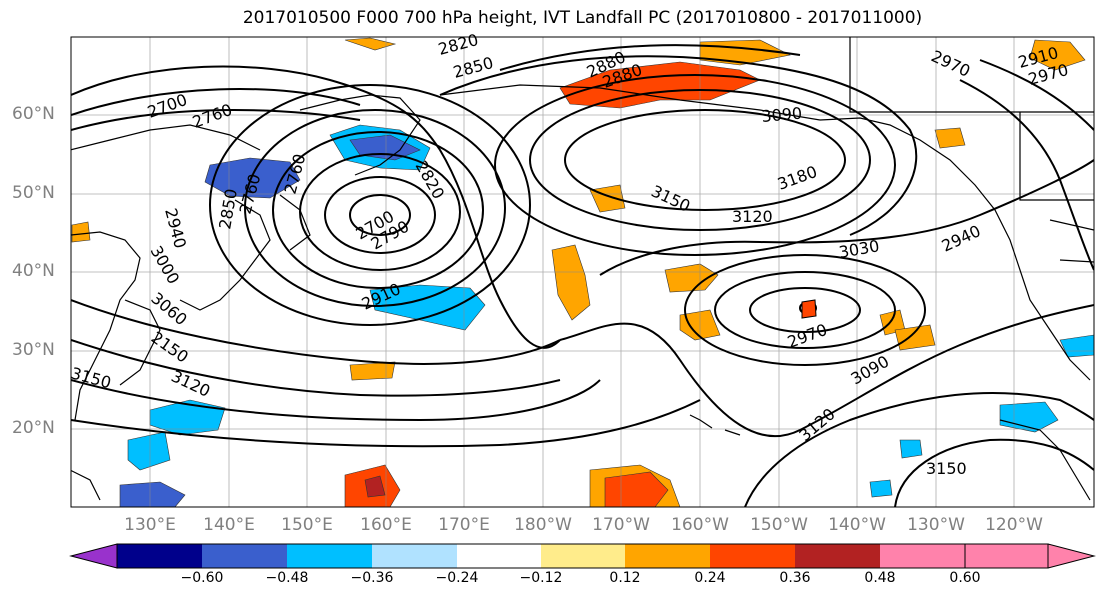  What do you see at coordinates (202, 578) in the screenshot?
I see `colorbar-tick-label: −0.60` at bounding box center [202, 578].